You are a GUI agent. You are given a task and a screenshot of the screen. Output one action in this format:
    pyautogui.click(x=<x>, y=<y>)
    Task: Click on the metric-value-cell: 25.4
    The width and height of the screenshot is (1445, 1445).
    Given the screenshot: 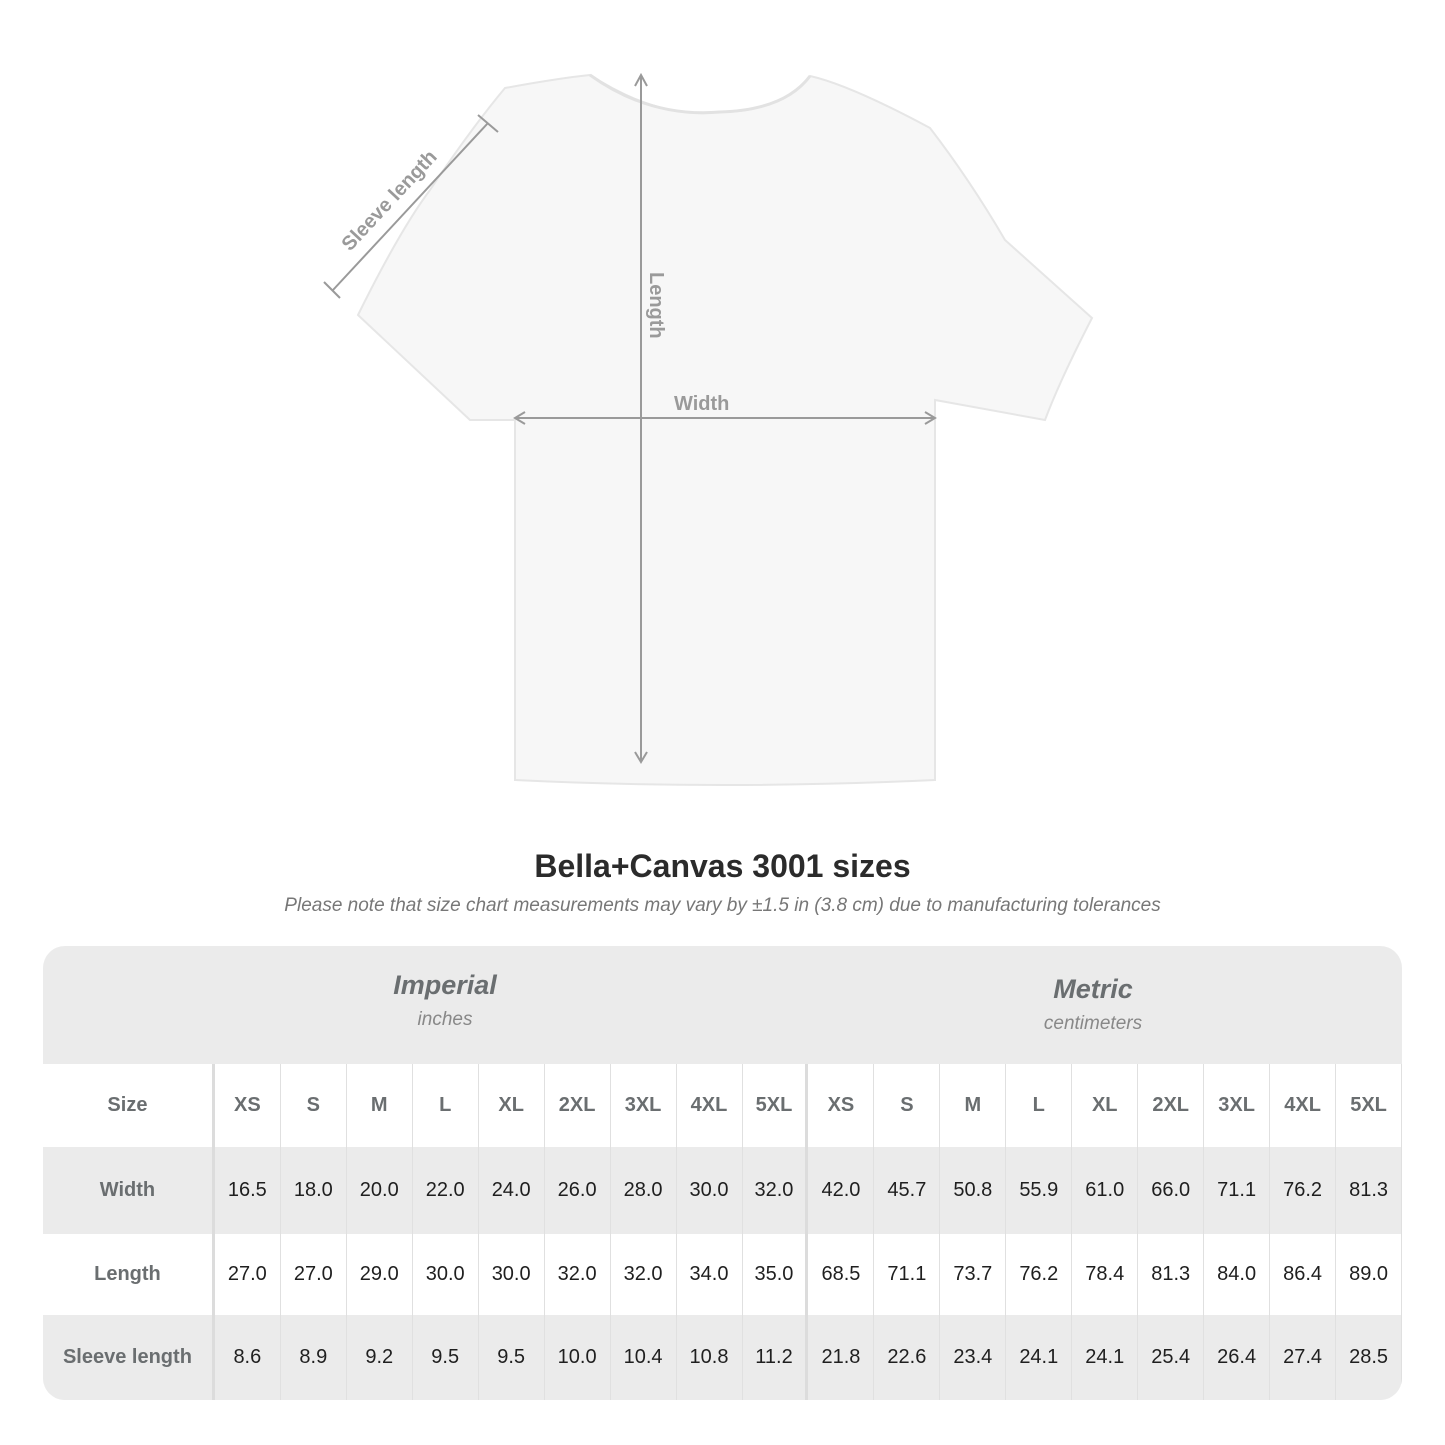 What is the action you would take?
    pyautogui.click(x=1171, y=1357)
    